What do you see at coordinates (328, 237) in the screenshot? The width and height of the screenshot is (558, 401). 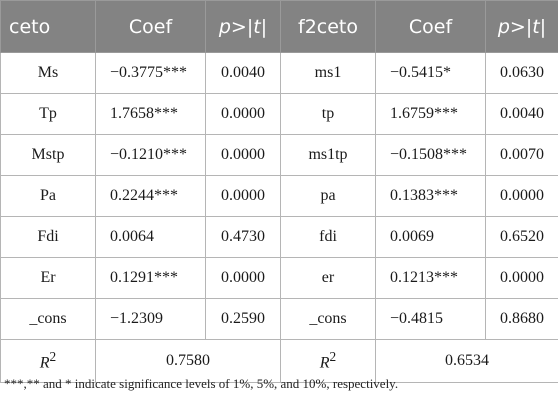 I see `var-name-right: fdi` at bounding box center [328, 237].